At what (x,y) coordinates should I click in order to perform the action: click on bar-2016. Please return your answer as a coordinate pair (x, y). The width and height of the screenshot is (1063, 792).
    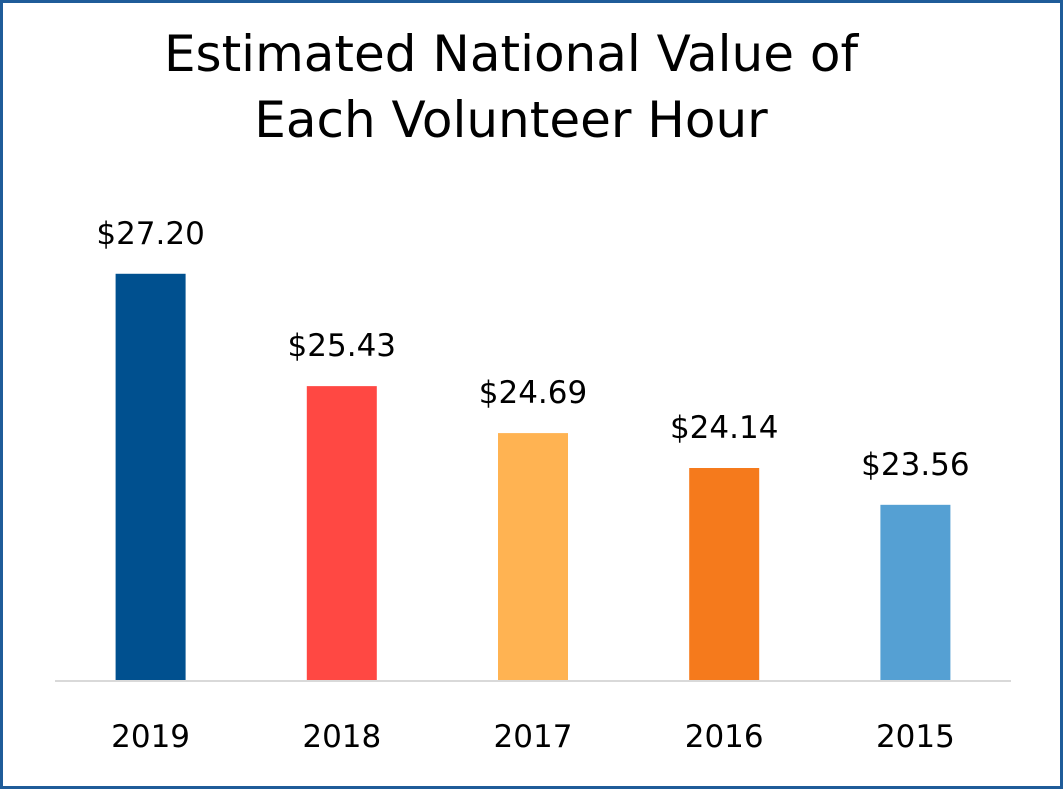
    Looking at the image, I should click on (724, 574).